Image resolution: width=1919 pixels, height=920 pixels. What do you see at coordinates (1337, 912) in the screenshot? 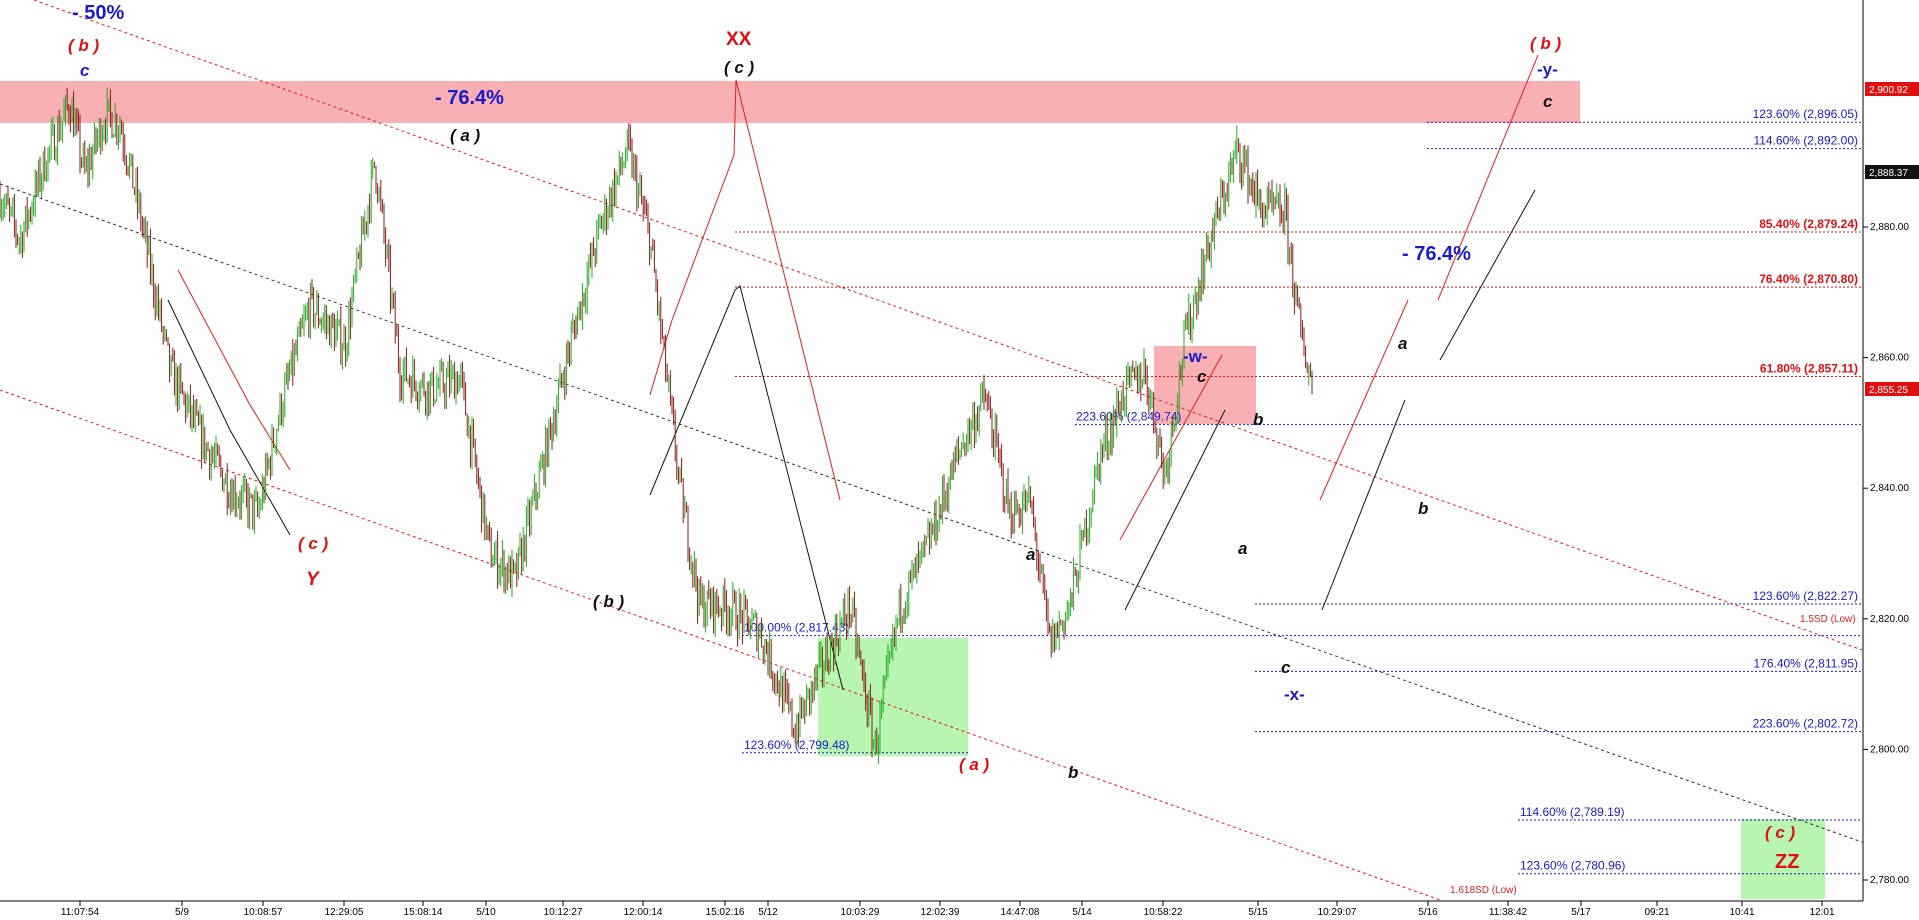
I see `x-tick-label: 10:29:07` at bounding box center [1337, 912].